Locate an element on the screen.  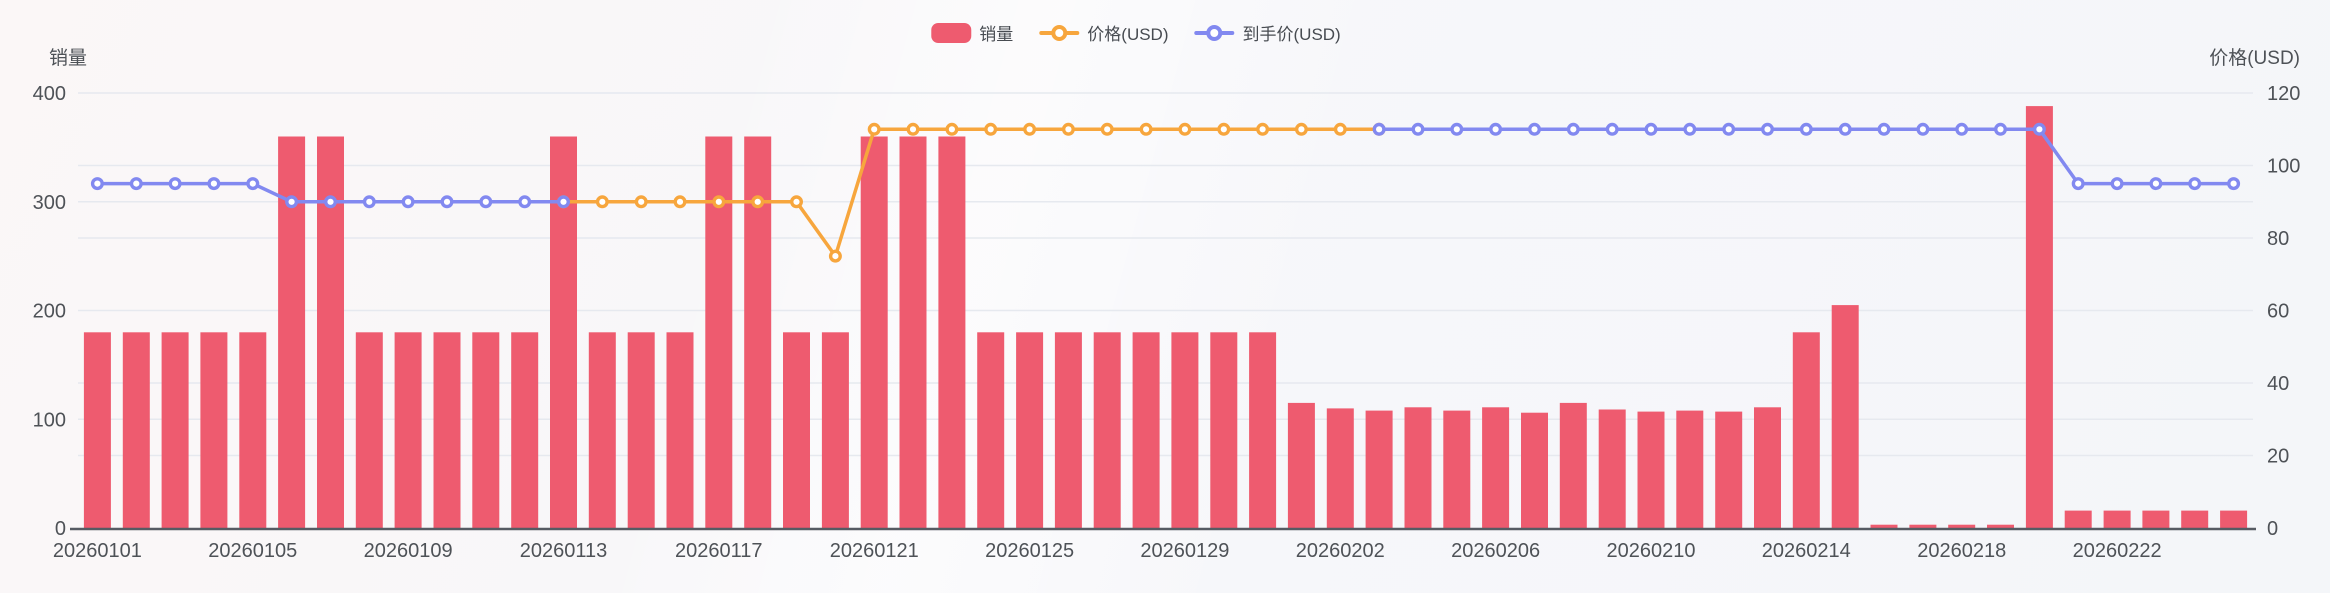
legend-item-price: 价格(USD) is located at coordinates (1104, 32).